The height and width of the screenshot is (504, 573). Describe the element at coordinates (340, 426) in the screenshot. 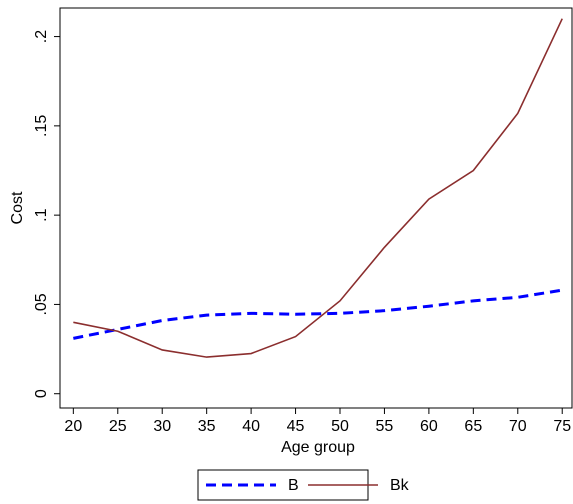

I see `x-tick-label: 50` at that location.